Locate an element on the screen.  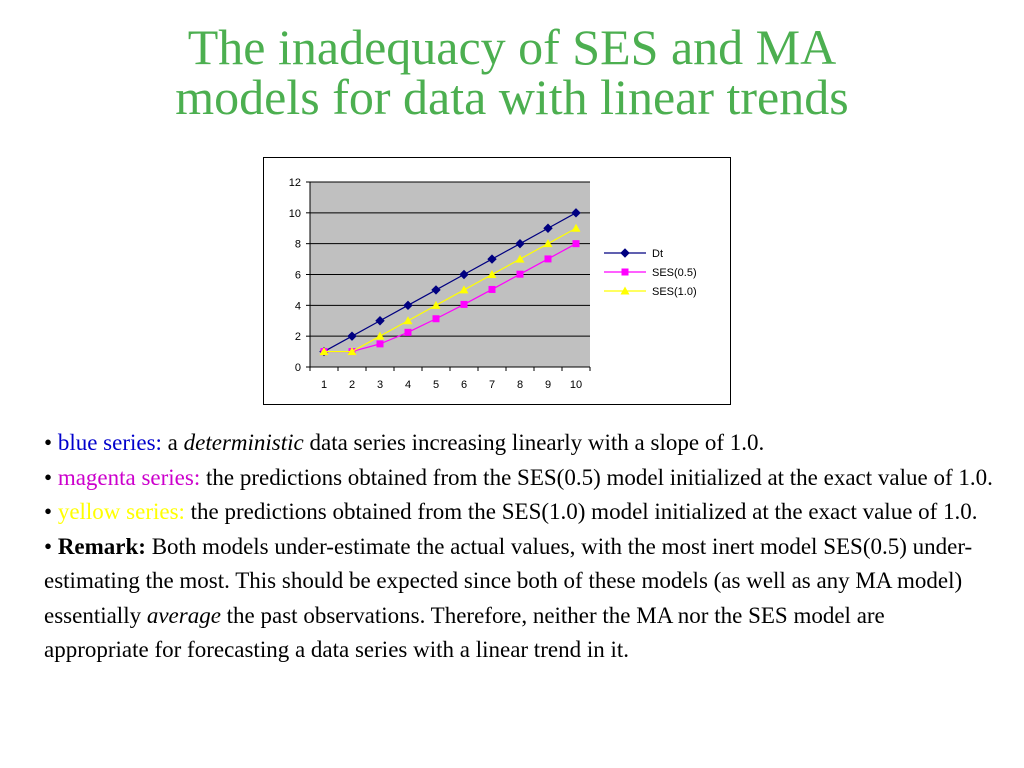
x-tick-label: 8 is located at coordinates (520, 385).